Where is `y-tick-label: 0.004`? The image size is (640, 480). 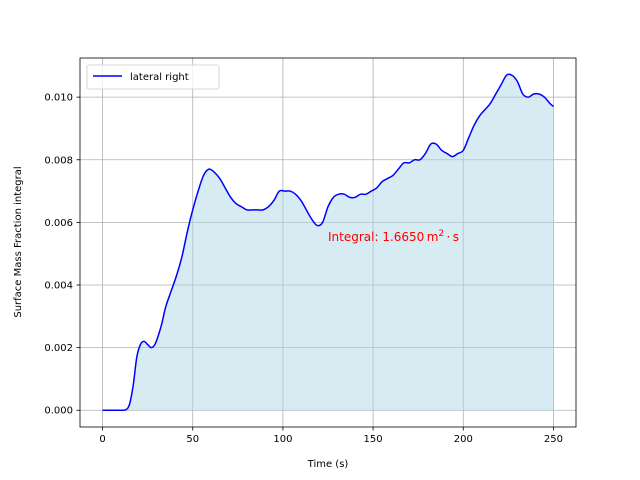
y-tick-label: 0.004 is located at coordinates (58, 286).